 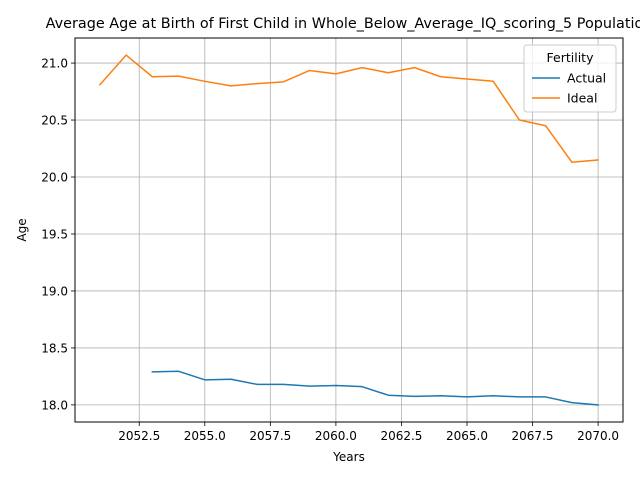 I want to click on y-tick-label: 19.0, so click(x=54, y=291).